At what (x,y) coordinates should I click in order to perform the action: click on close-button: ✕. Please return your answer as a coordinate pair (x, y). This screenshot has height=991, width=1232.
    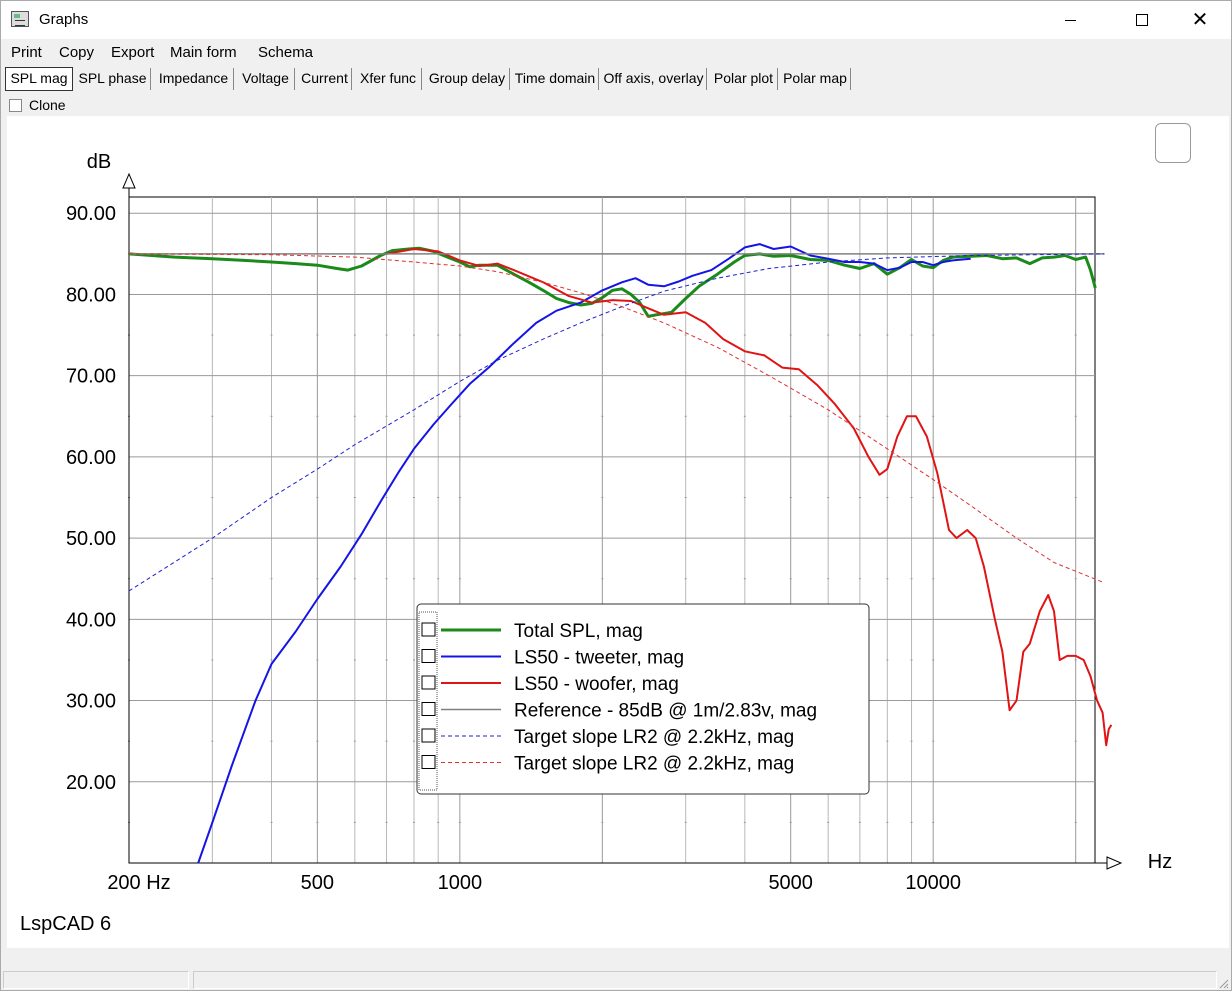
    Looking at the image, I should click on (1200, 20).